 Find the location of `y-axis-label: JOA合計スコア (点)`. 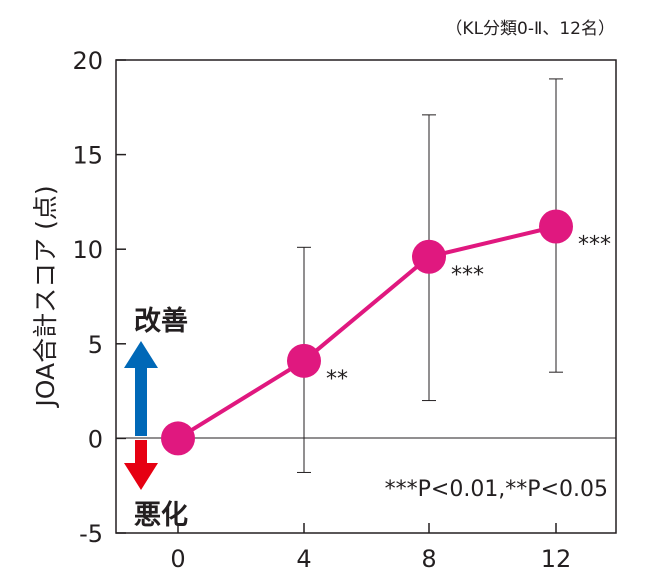

y-axis-label: JOA合計スコア (点) is located at coordinates (45, 296).